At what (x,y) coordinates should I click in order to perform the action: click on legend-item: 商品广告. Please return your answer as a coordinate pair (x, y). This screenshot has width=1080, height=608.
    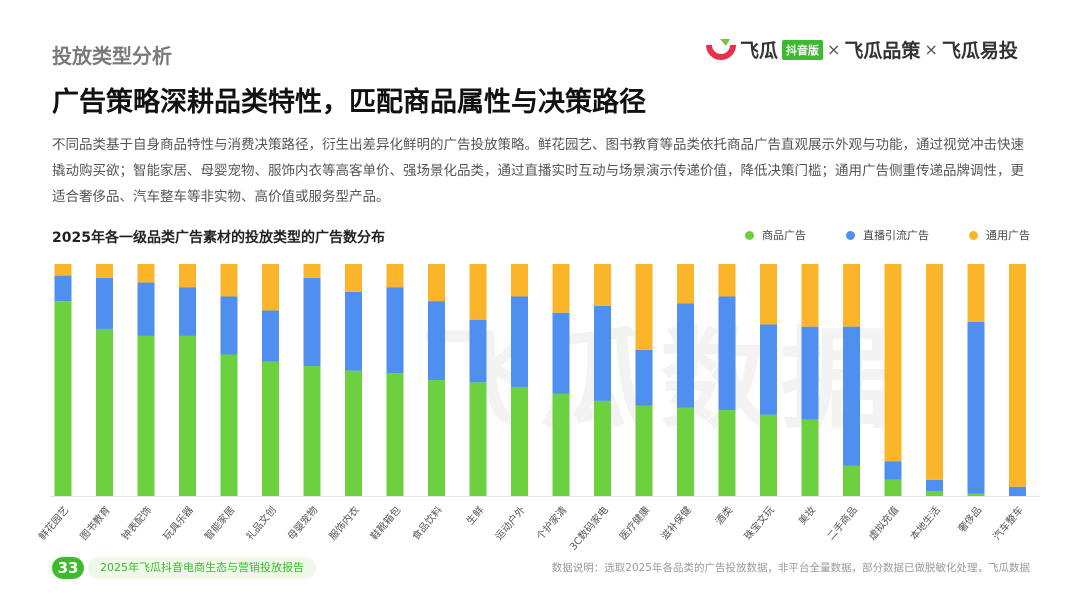
    Looking at the image, I should click on (775, 235).